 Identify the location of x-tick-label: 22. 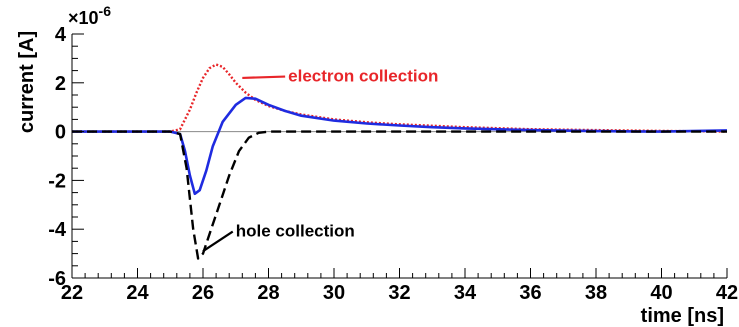
(72, 293).